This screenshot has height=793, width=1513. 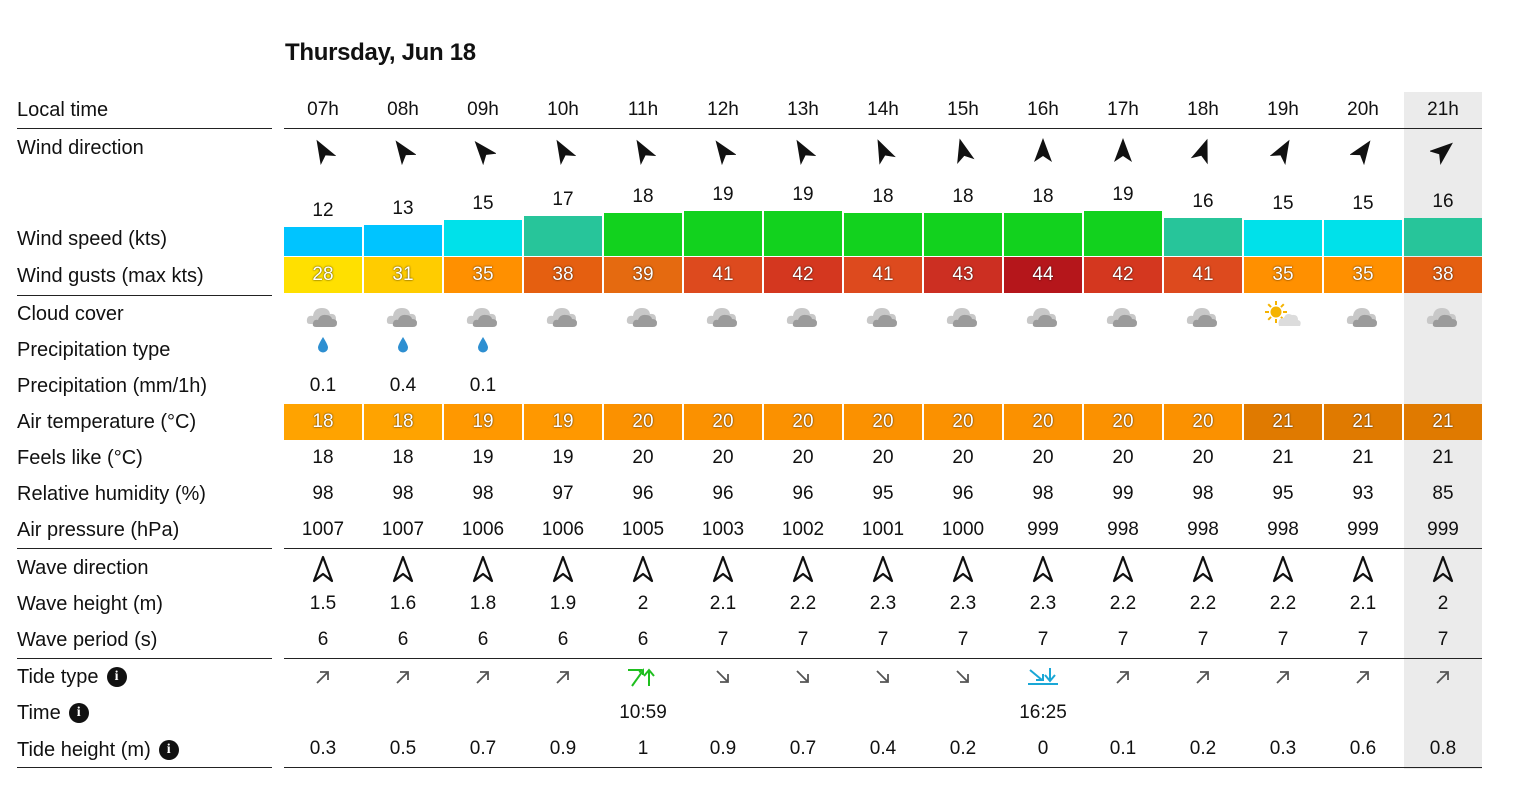 I want to click on feels-like-value: 18, so click(x=323, y=457).